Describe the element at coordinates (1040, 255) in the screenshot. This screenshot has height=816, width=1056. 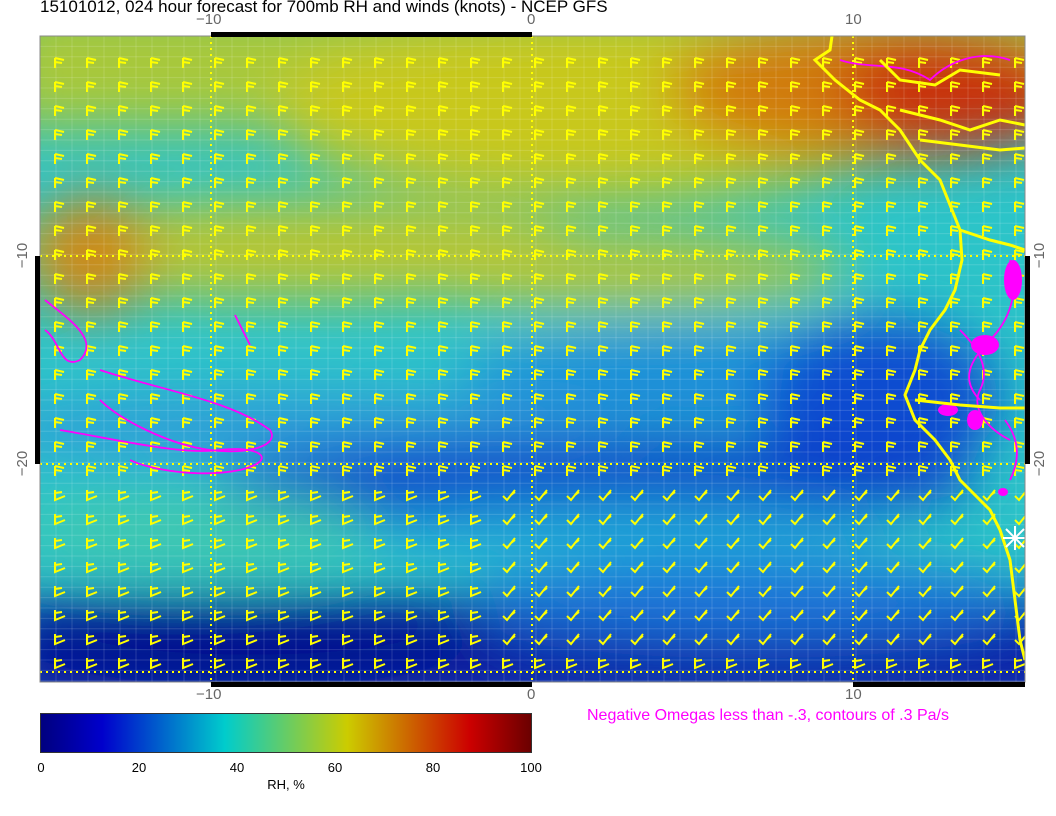
I see `y-tick-right: −10` at that location.